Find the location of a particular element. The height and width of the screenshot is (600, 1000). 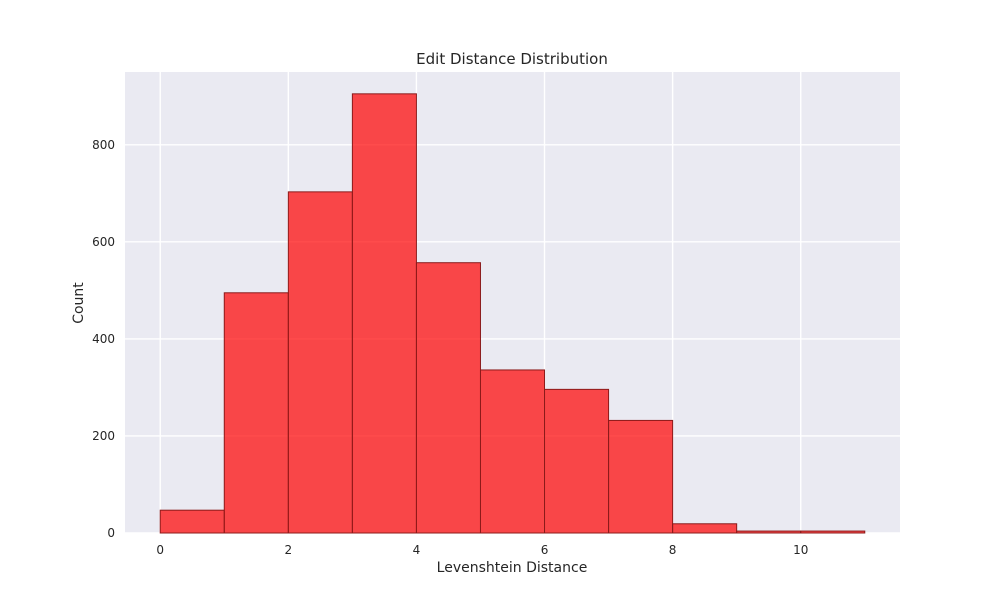

x-axis-label: Levenshtein Distance is located at coordinates (512, 568).